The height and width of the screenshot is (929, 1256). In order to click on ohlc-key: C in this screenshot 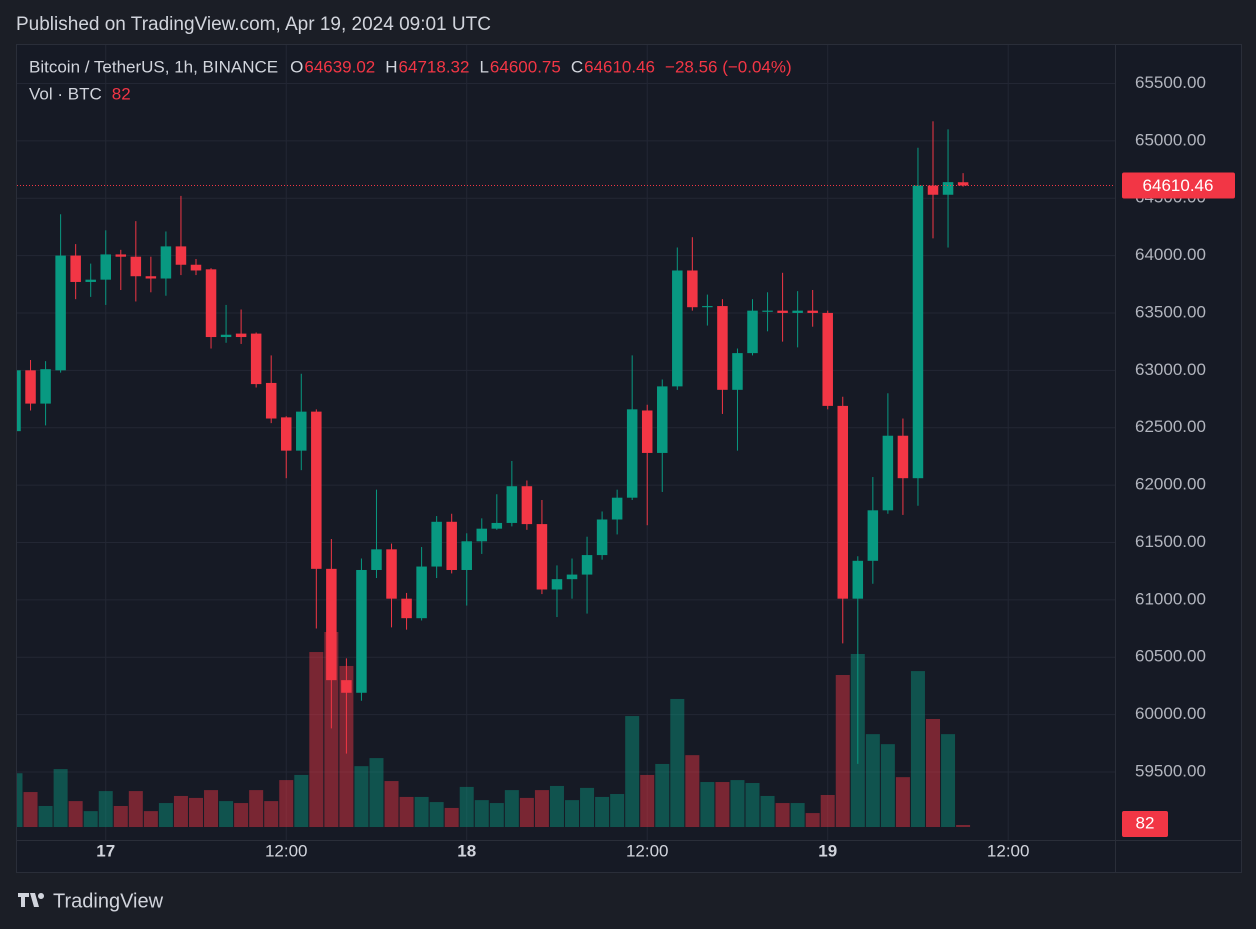, I will do `click(577, 66)`.